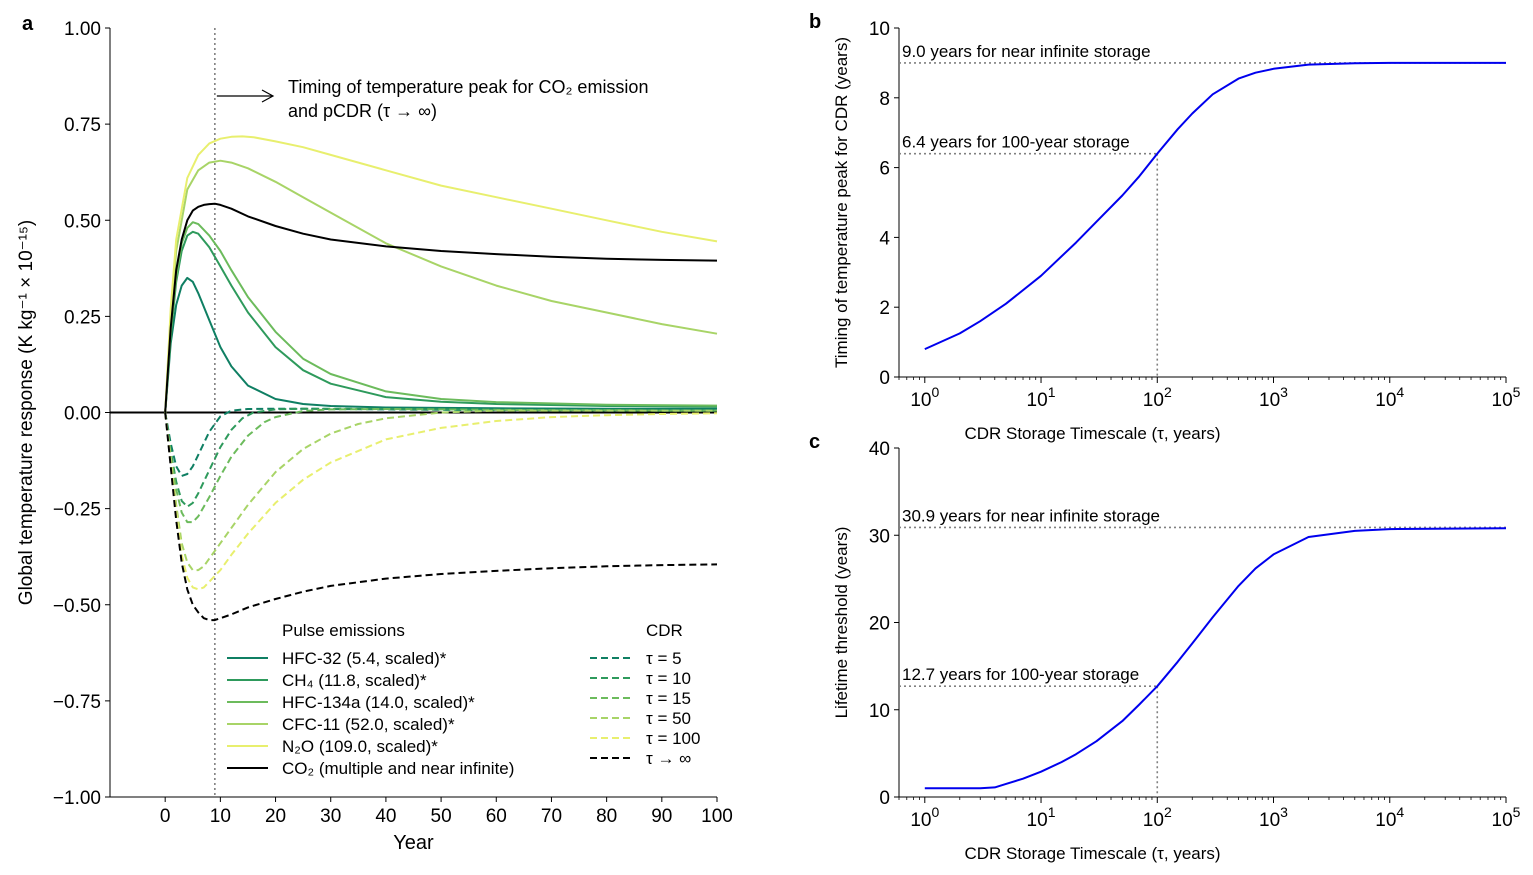  I want to click on y-tick-label: 20, so click(879, 624).